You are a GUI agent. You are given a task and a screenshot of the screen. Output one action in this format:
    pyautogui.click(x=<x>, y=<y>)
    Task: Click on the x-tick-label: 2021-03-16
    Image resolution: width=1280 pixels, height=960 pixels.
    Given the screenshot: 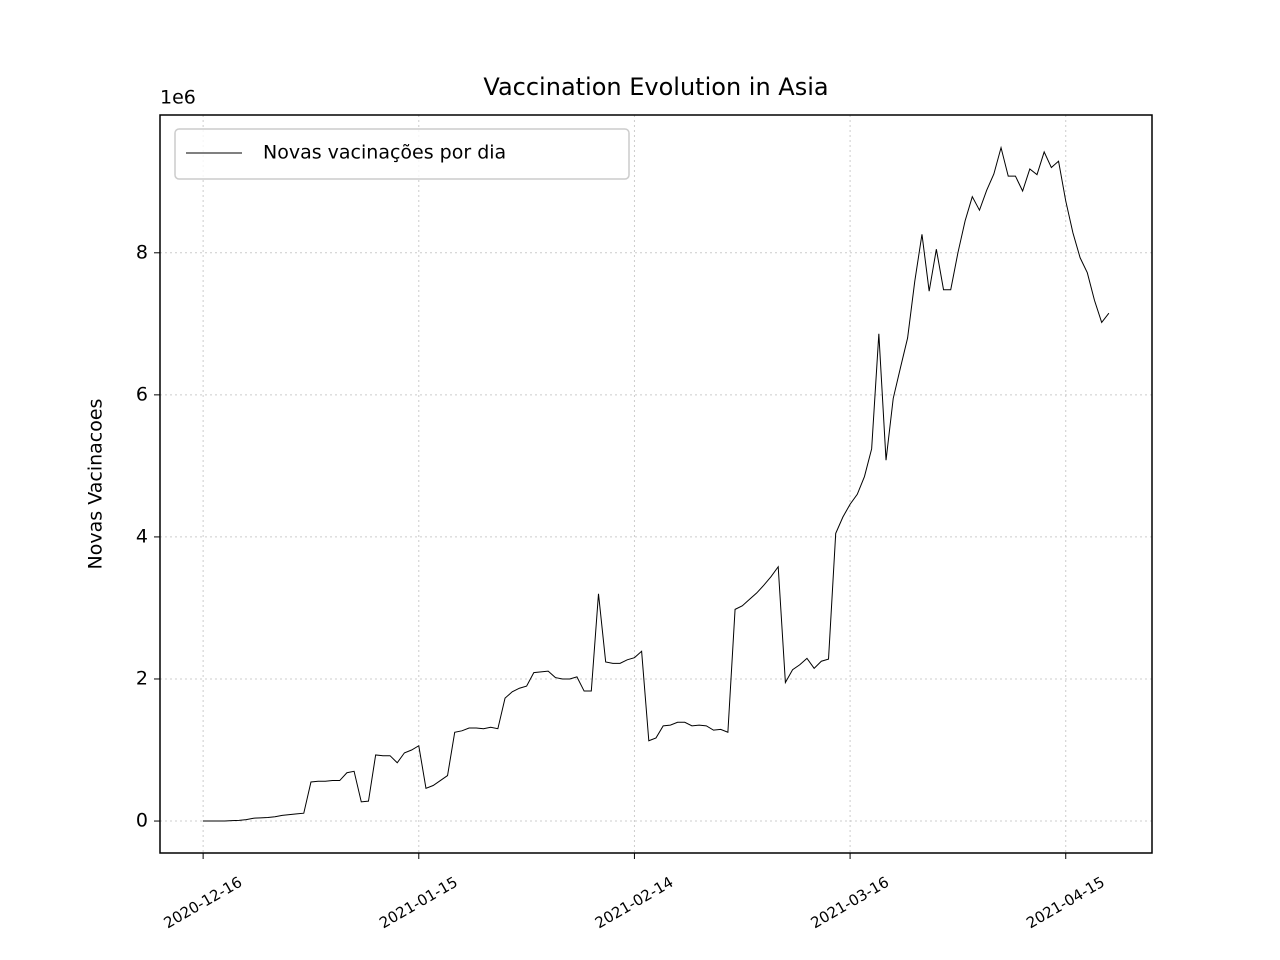 What is the action you would take?
    pyautogui.click(x=850, y=902)
    